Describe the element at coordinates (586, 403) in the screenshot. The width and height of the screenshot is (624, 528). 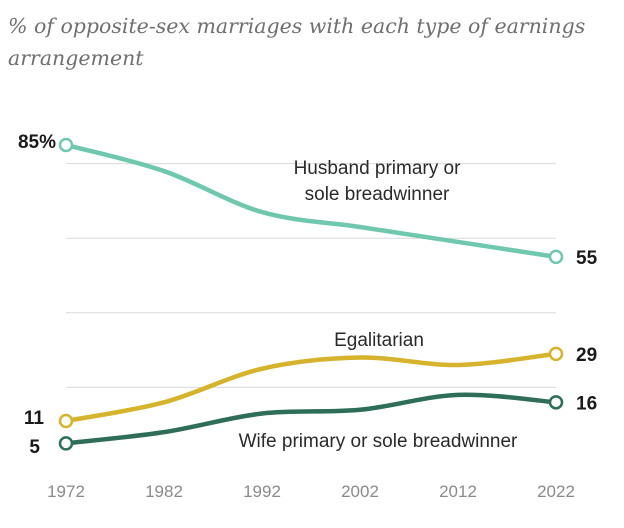
I see `end-value-label: 16` at that location.